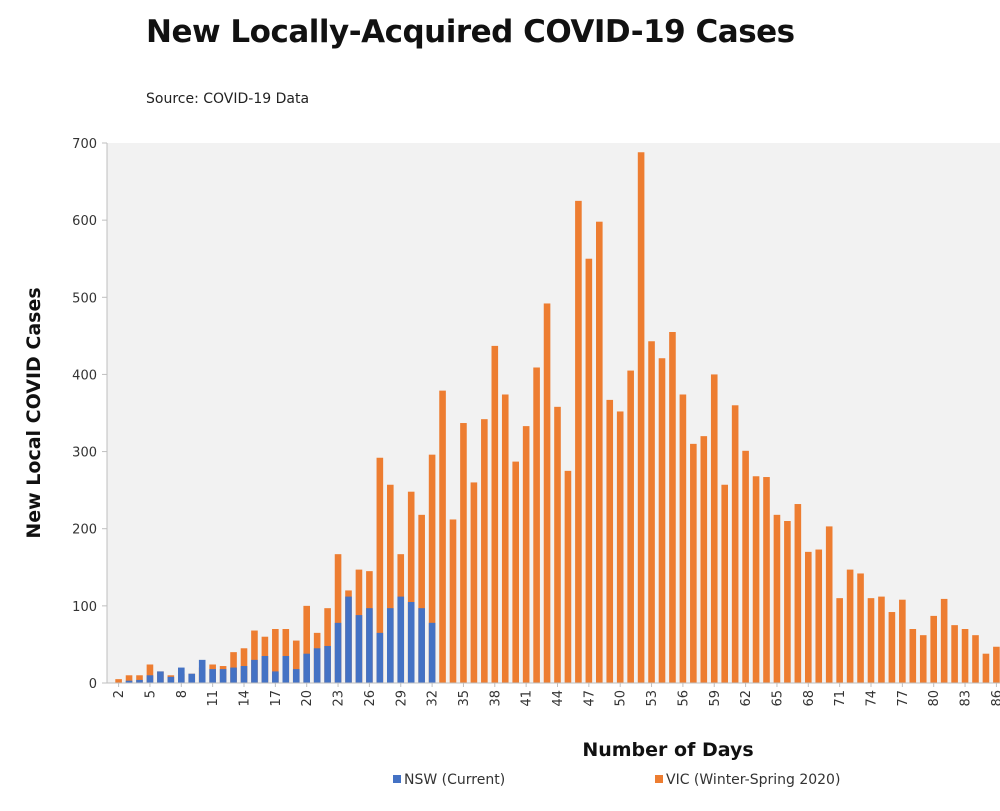 The height and width of the screenshot is (811, 1000). Describe the element at coordinates (34, 412) in the screenshot. I see `y-axis-label: New Local COVID Cases` at that location.